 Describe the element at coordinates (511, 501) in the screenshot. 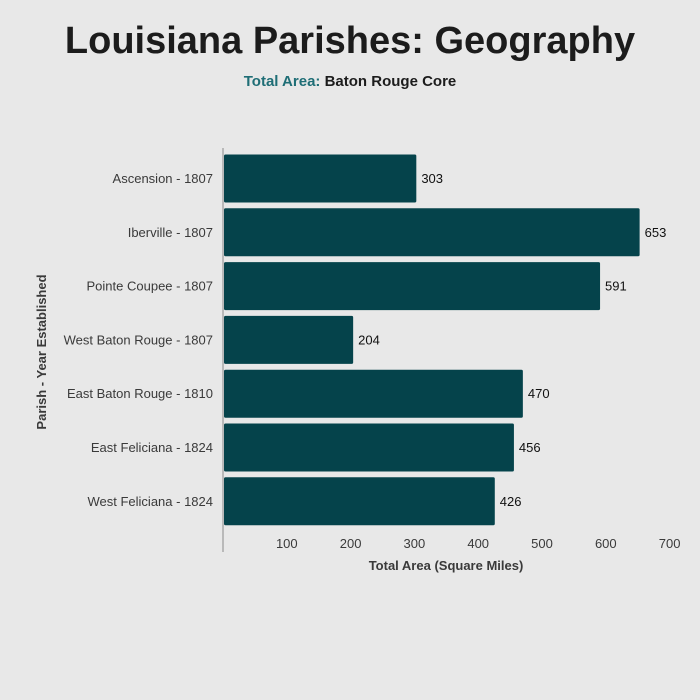

I see `value-label: 426` at that location.